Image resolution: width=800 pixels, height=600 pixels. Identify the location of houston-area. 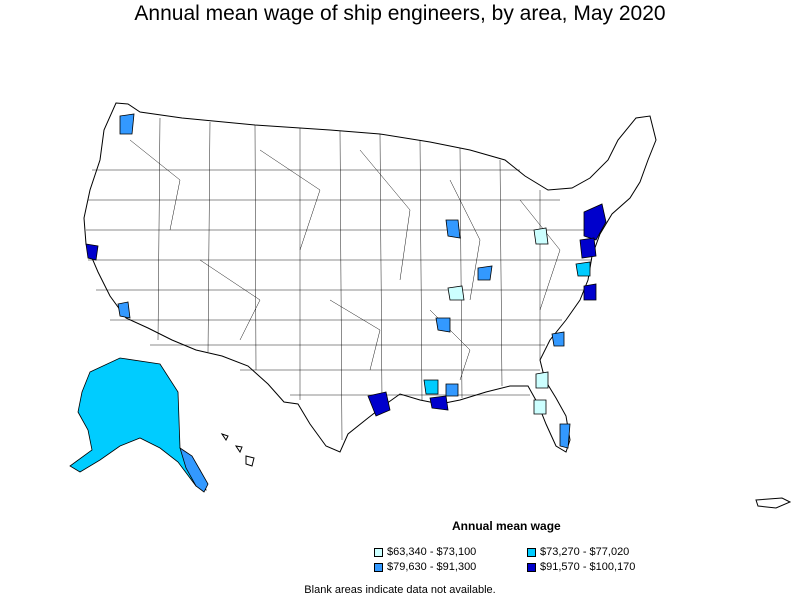
(379, 404).